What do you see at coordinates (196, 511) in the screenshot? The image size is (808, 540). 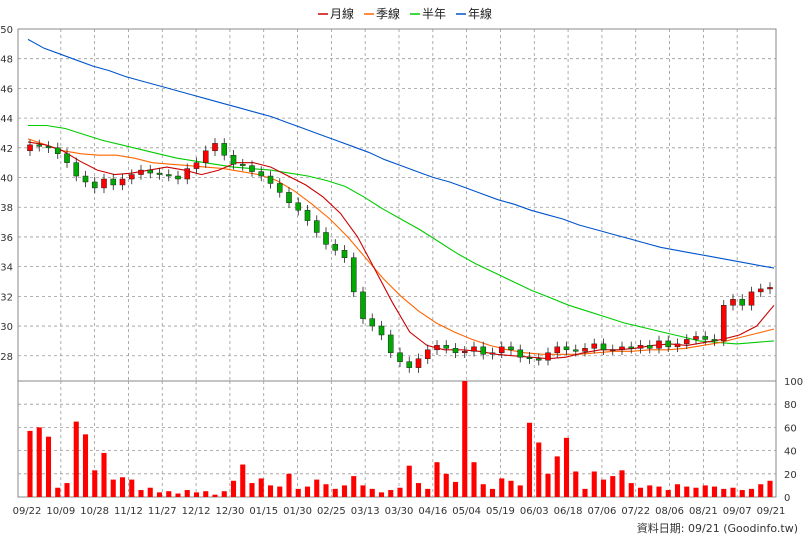 I see `date-tick-label: 12/12` at bounding box center [196, 511].